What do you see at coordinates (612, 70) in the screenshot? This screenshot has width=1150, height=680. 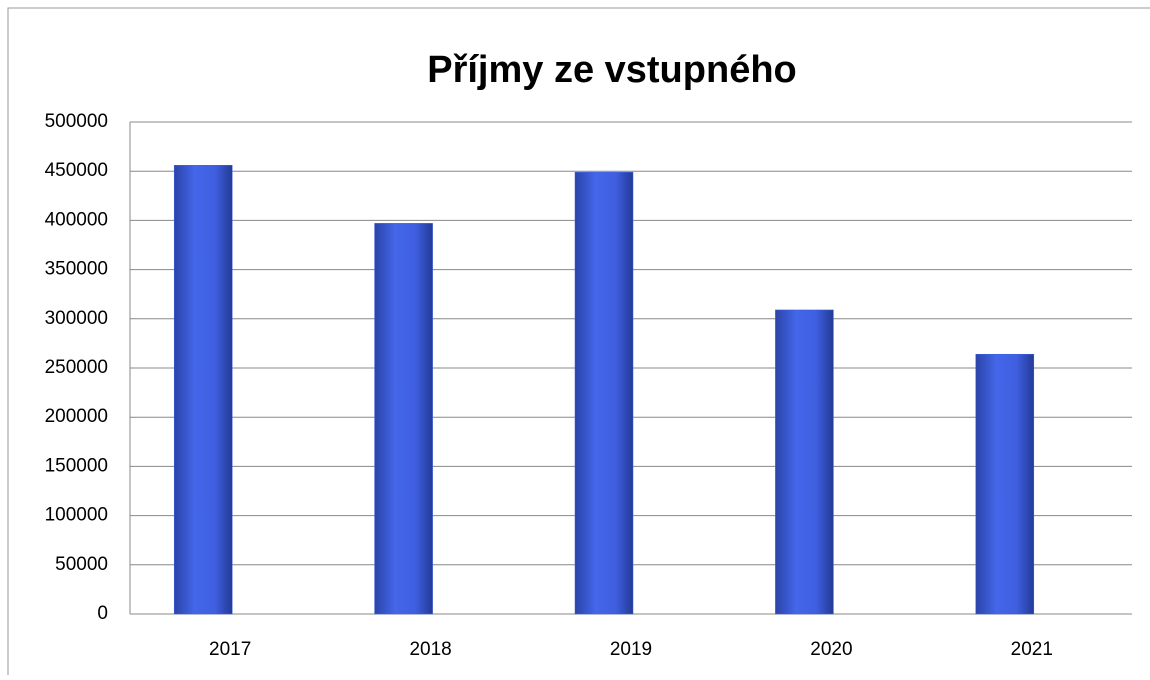 I see `chart-title: Příjmy ze vstupného` at bounding box center [612, 70].